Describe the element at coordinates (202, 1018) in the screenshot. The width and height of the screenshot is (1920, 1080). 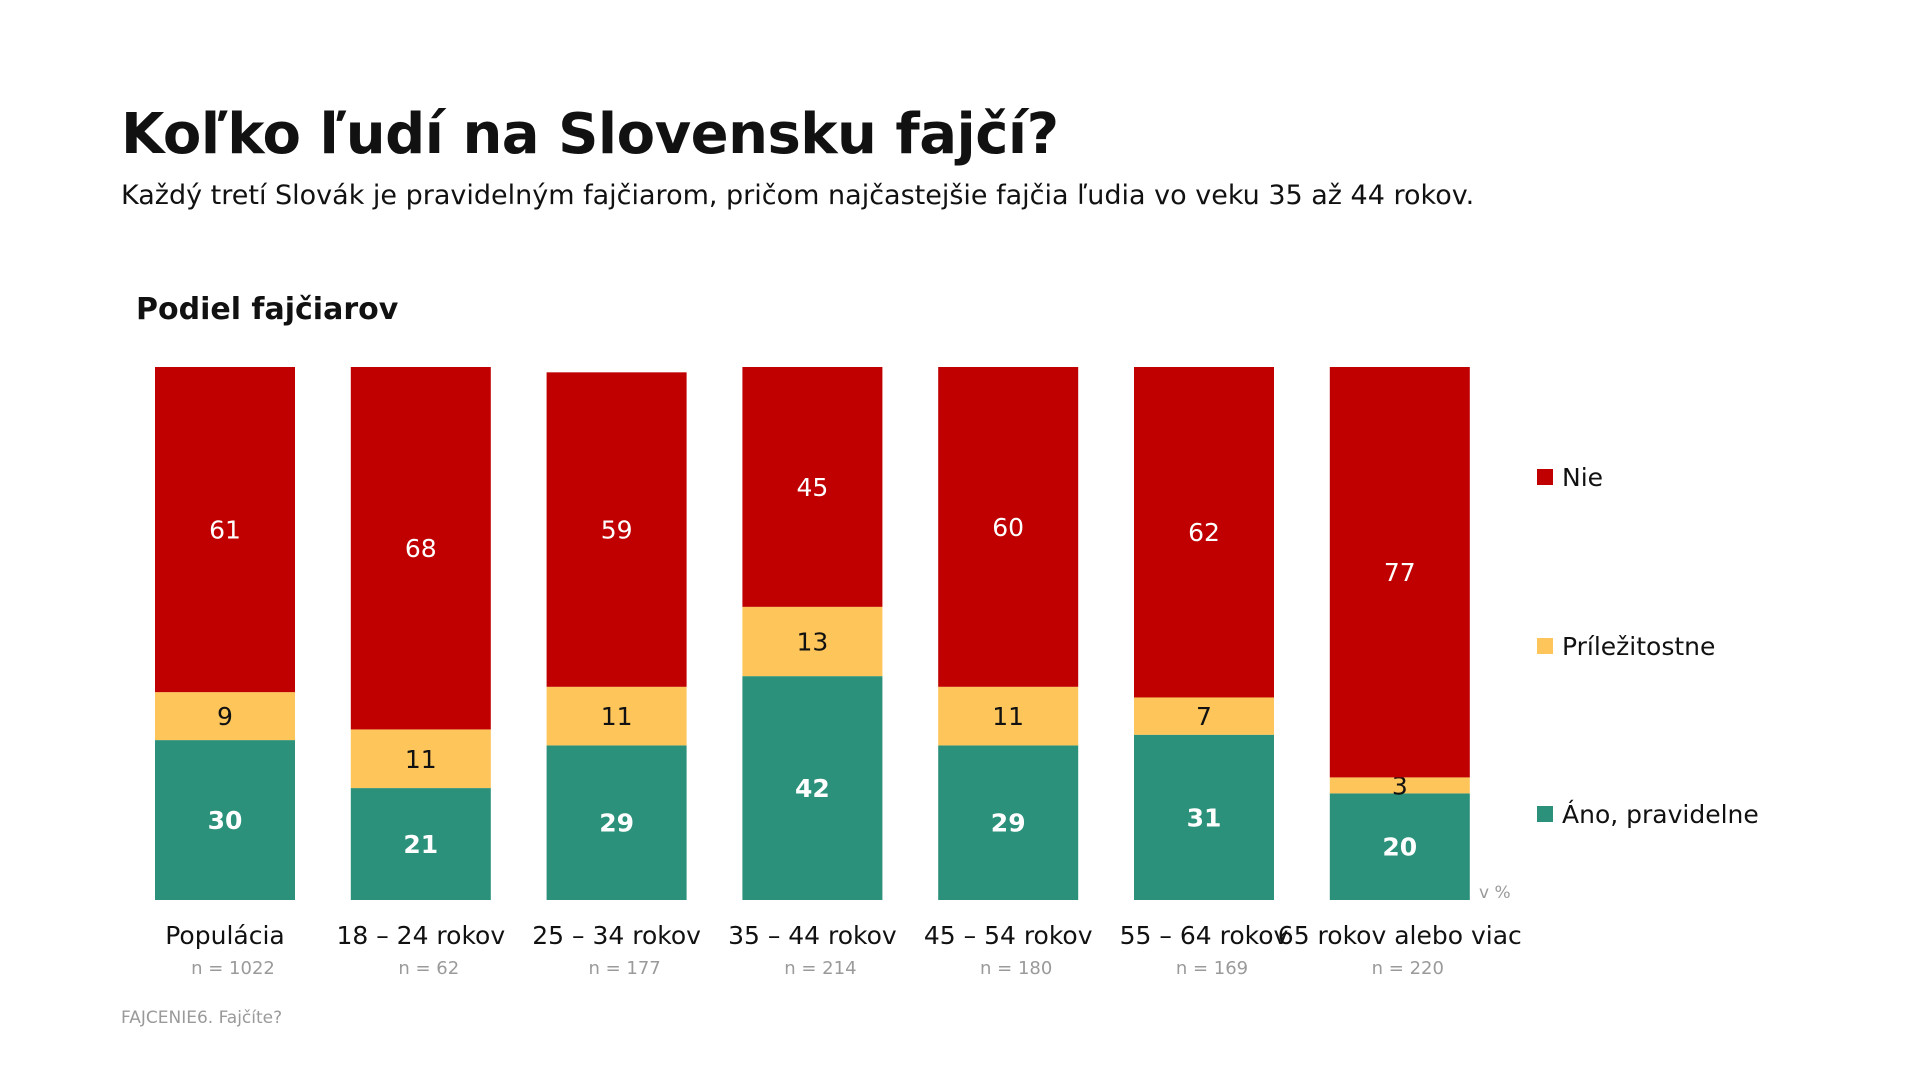
I see `source-footnote: FAJCENIE6. Fajčíte?` at that location.